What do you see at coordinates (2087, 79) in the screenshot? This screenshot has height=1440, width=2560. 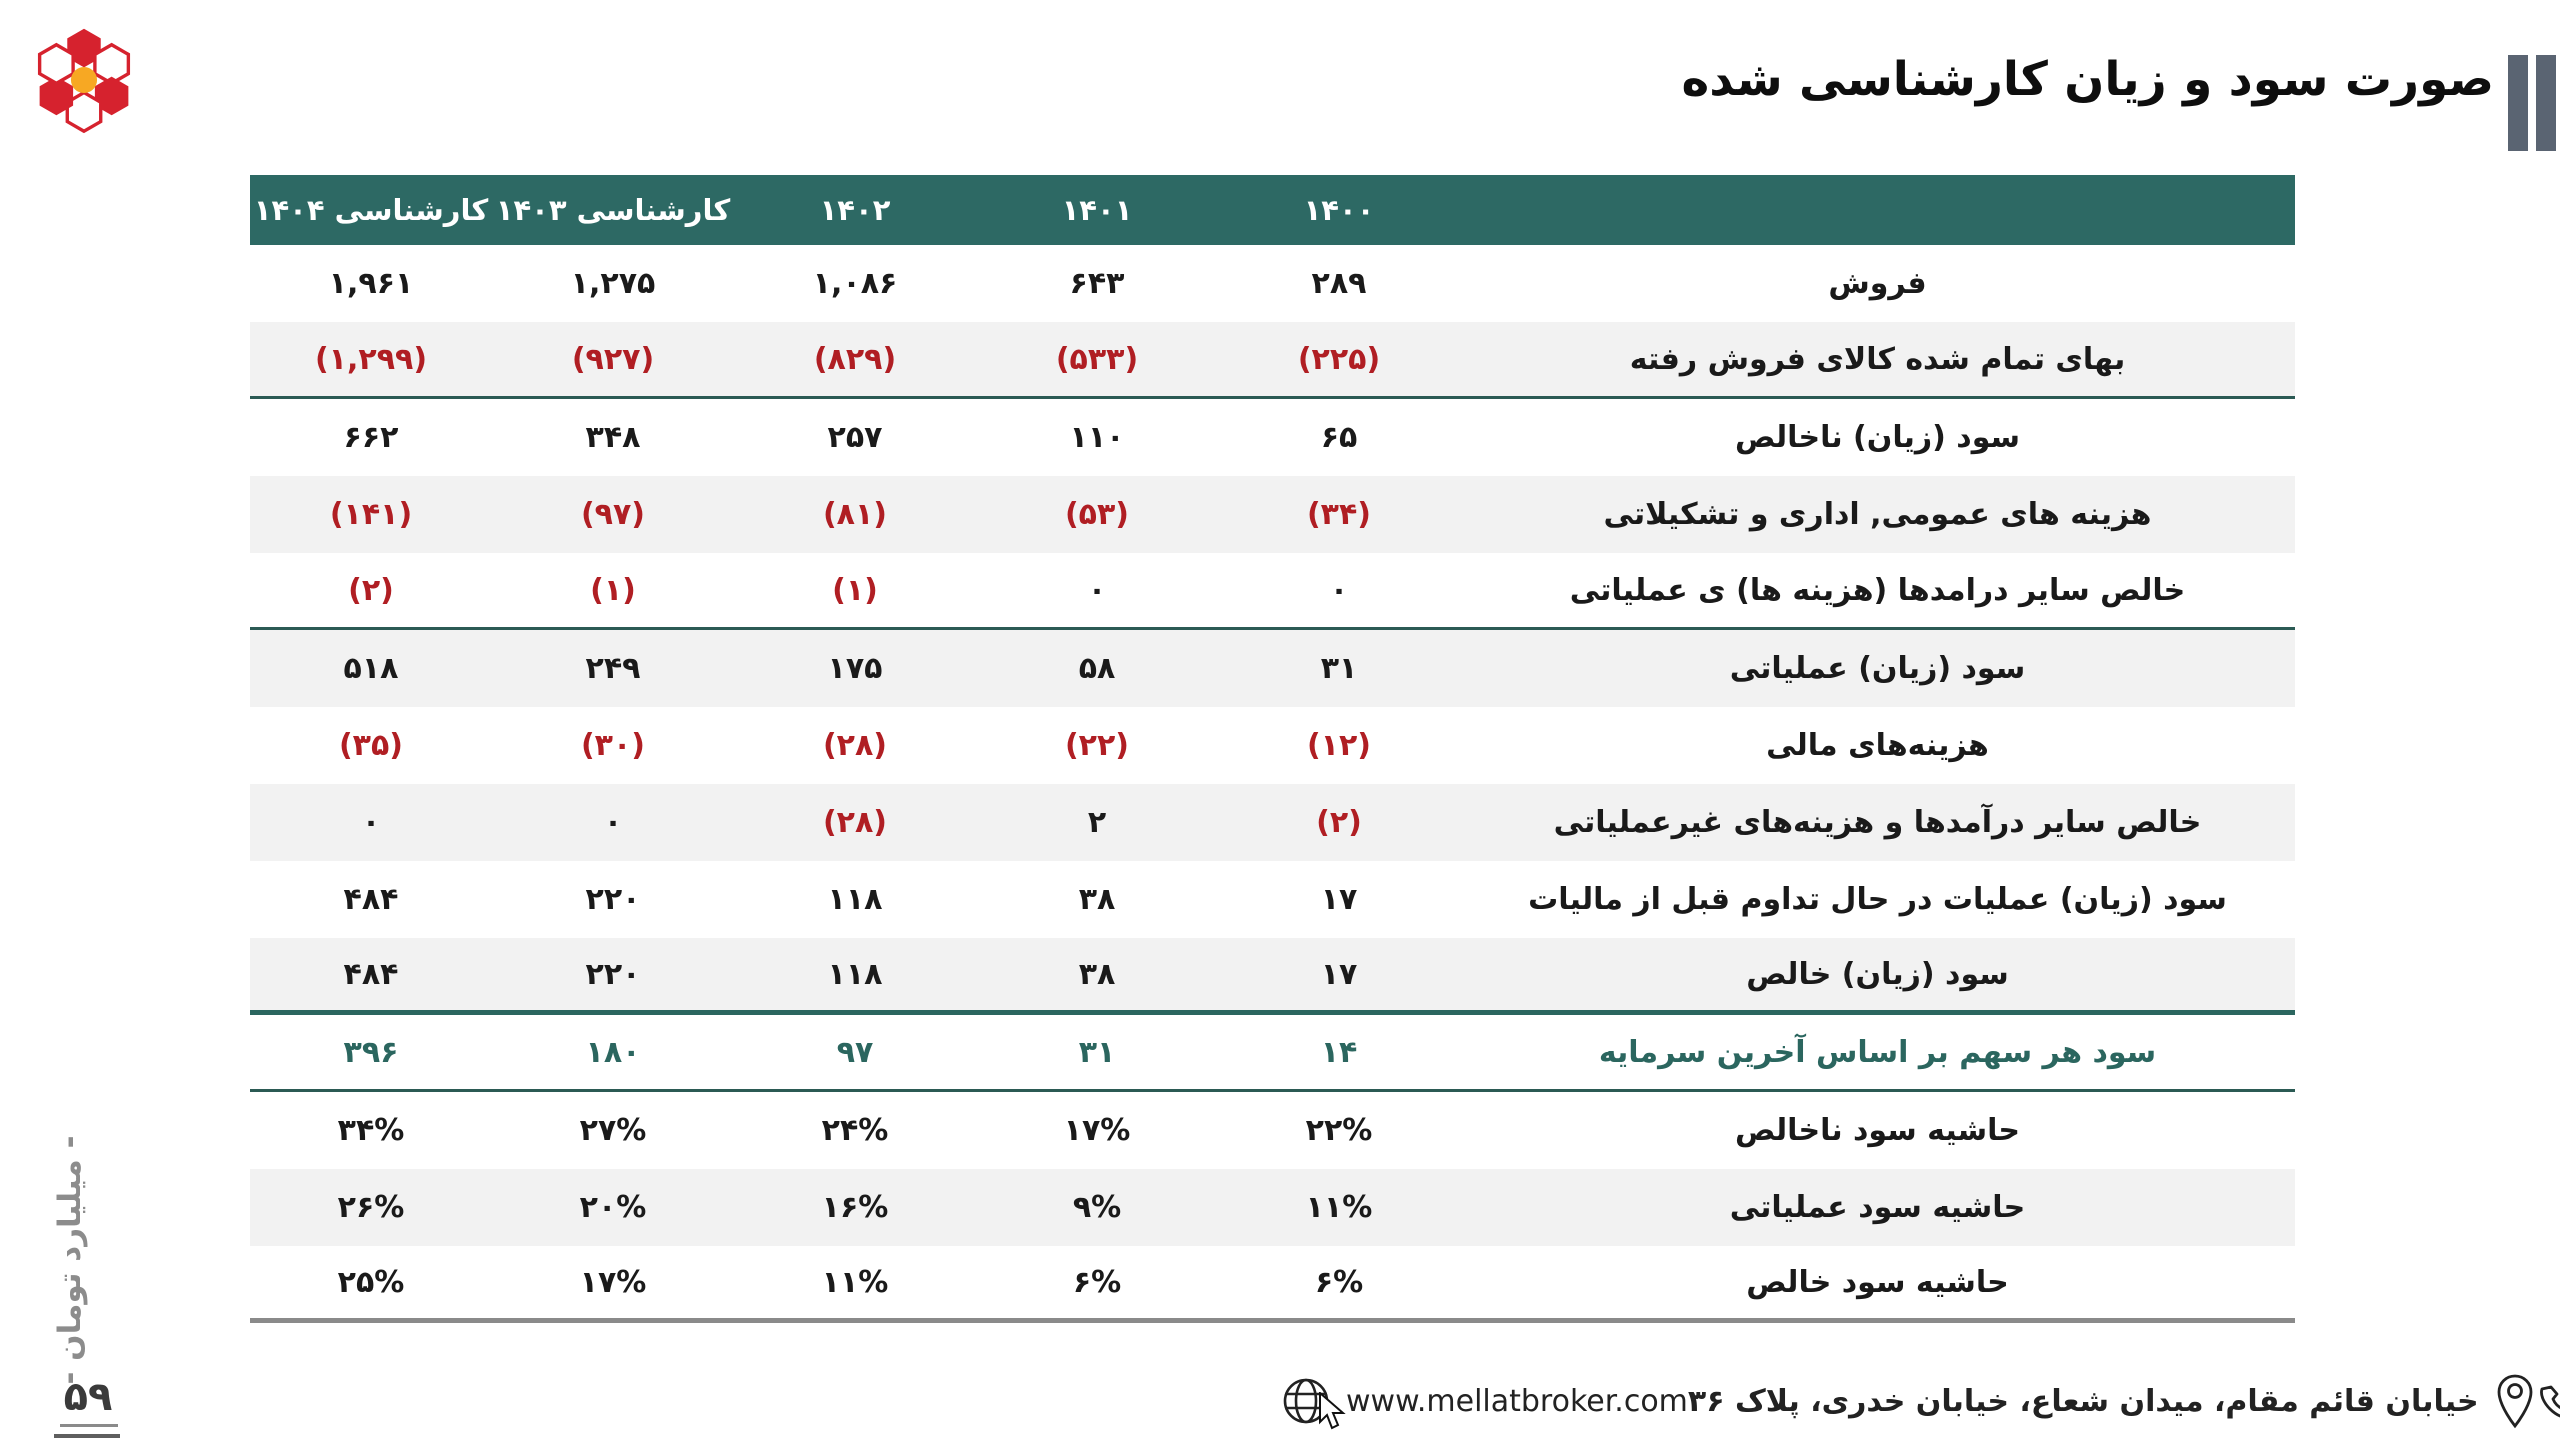 I see `page-title: صورت سود و زیان کارشناسی شده` at bounding box center [2087, 79].